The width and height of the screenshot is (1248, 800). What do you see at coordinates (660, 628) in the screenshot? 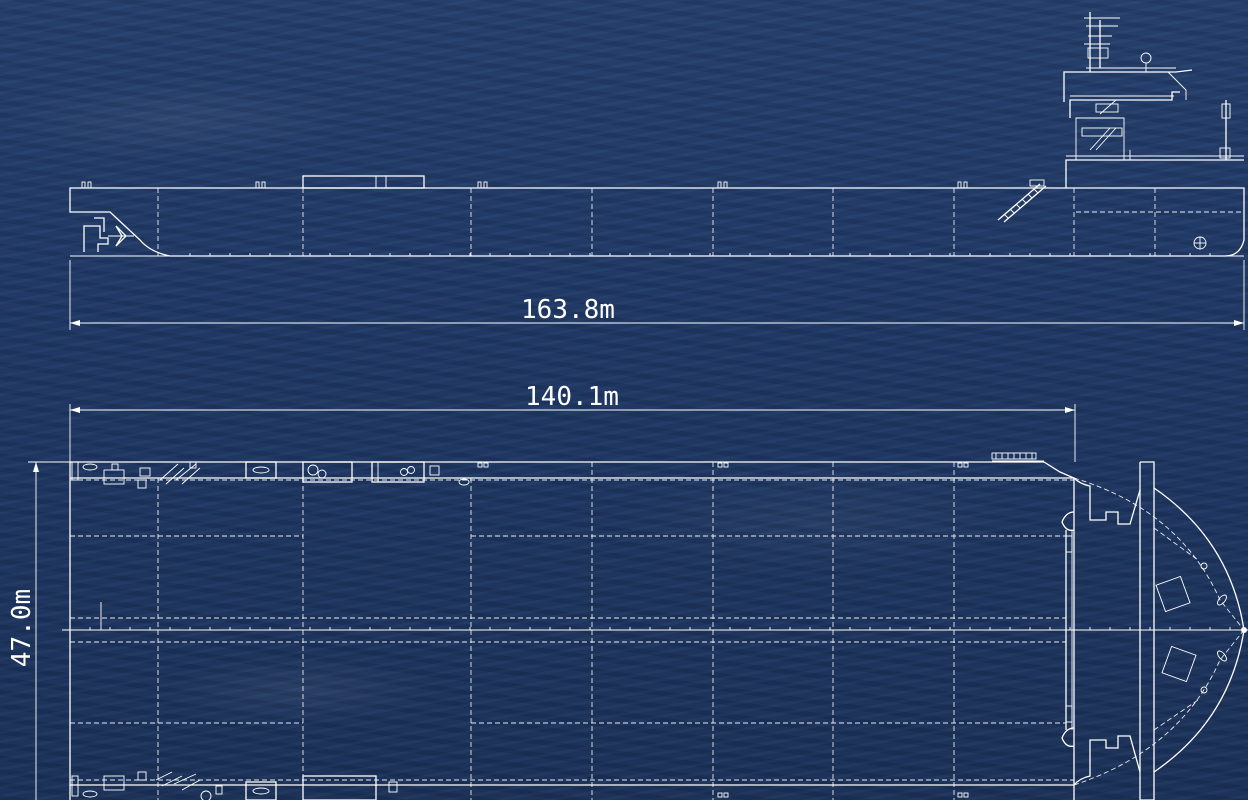
I see `centerline-ticks` at bounding box center [660, 628].